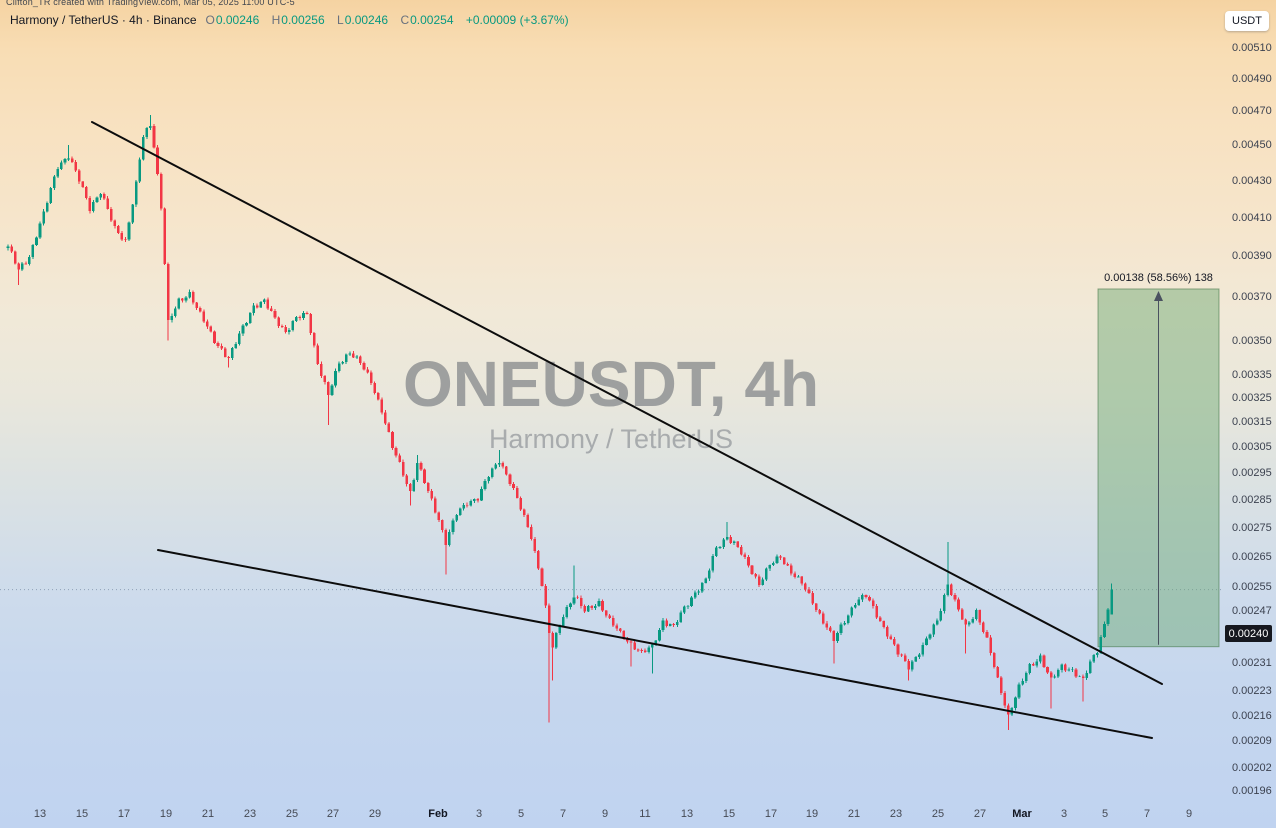 This screenshot has height=828, width=1276. Describe the element at coordinates (1252, 217) in the screenshot. I see `price-tick: 0.00410` at that location.